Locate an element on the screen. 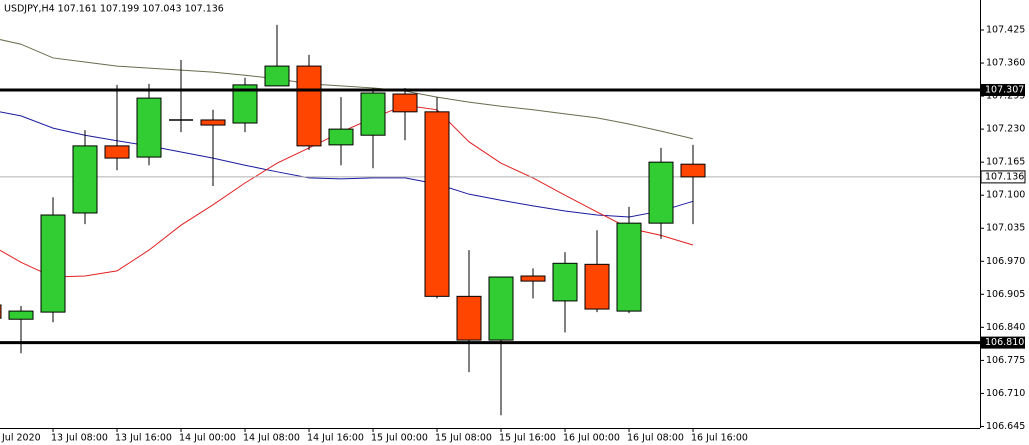  y-tick-label: 106.775 is located at coordinates (1005, 360).